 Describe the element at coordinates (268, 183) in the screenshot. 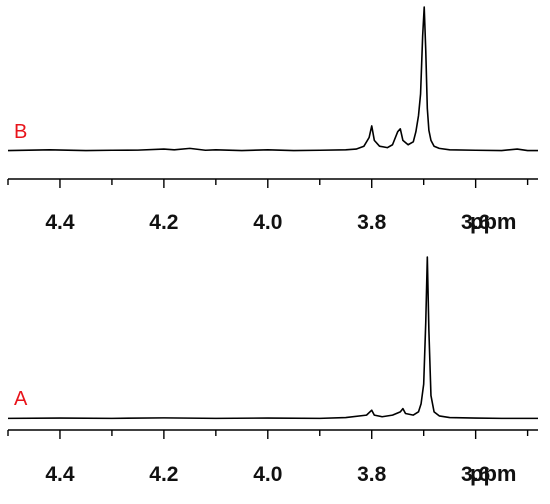

I see `x-ticks-b` at that location.